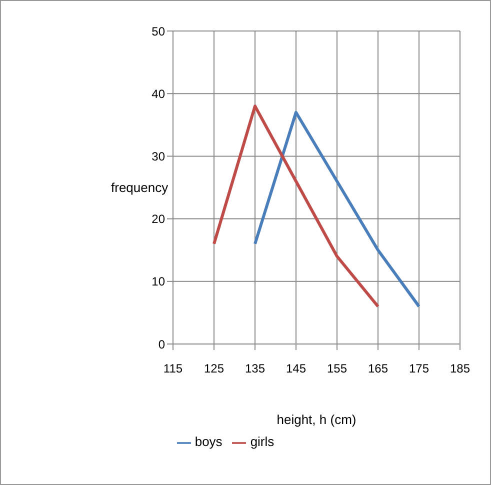  I want to click on legend-label: boys, so click(208, 441).